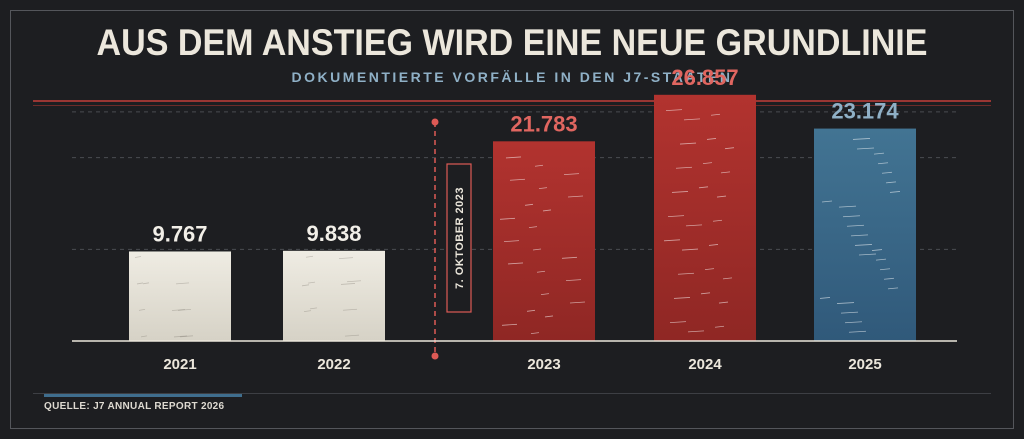 The height and width of the screenshot is (439, 1024). What do you see at coordinates (435, 122) in the screenshot?
I see `event-marker-dot-top` at bounding box center [435, 122].